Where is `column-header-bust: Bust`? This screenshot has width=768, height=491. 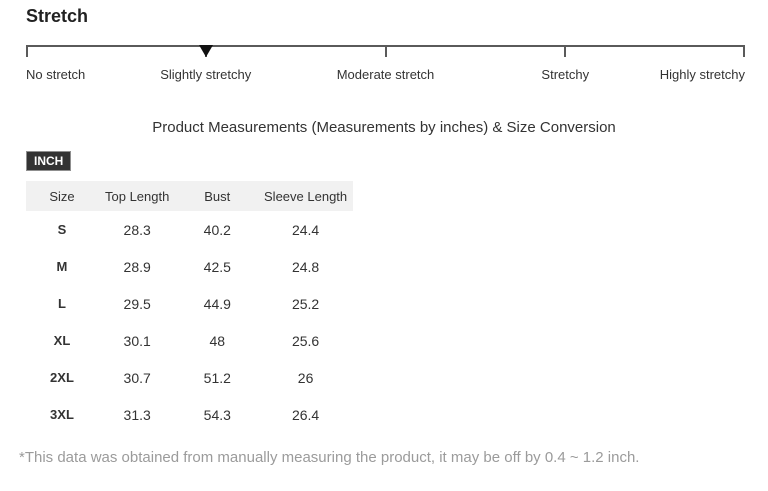 column-header-bust: Bust is located at coordinates (217, 196).